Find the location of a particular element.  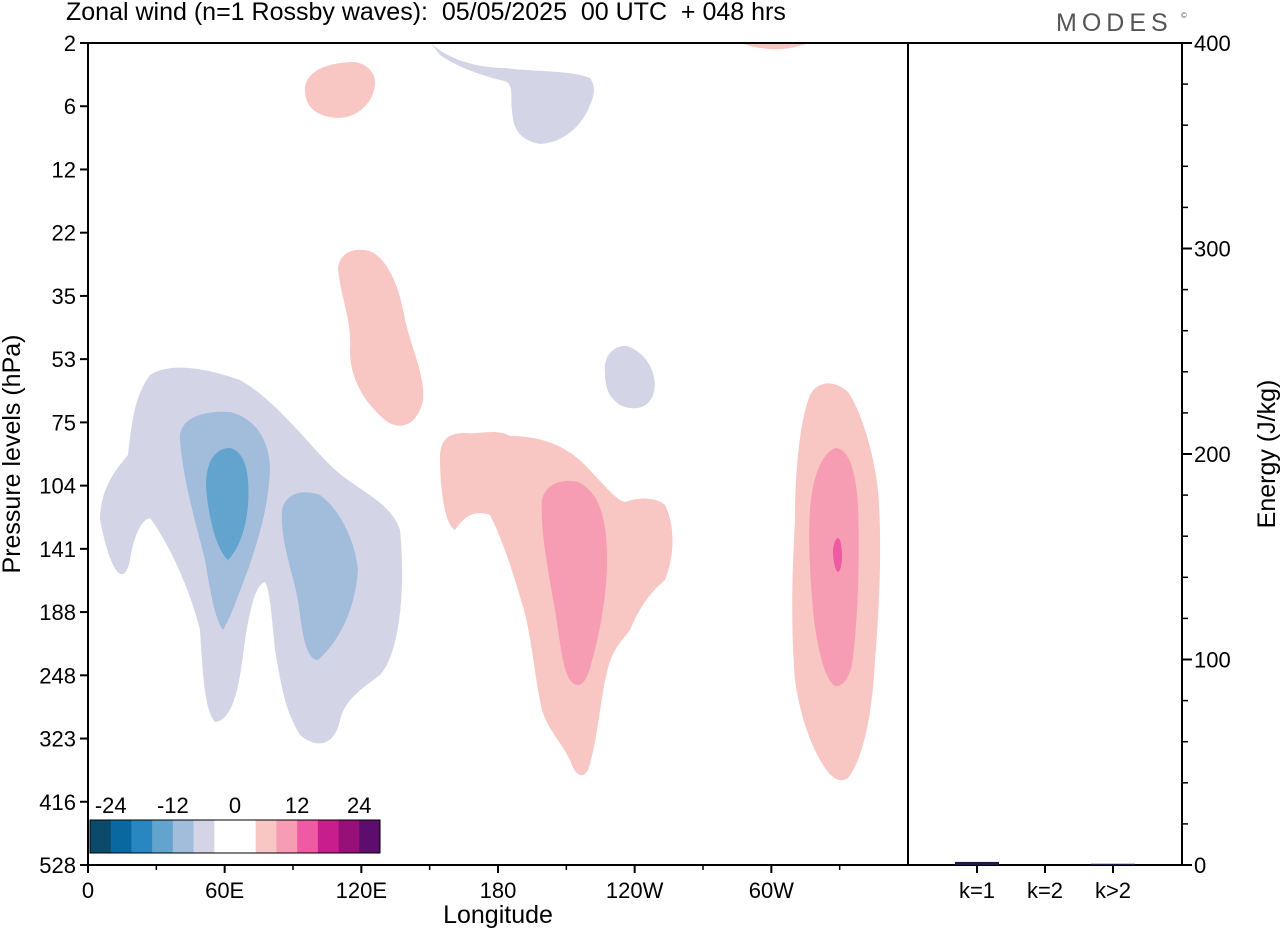

energy-category-label: k=2 is located at coordinates (1045, 890).